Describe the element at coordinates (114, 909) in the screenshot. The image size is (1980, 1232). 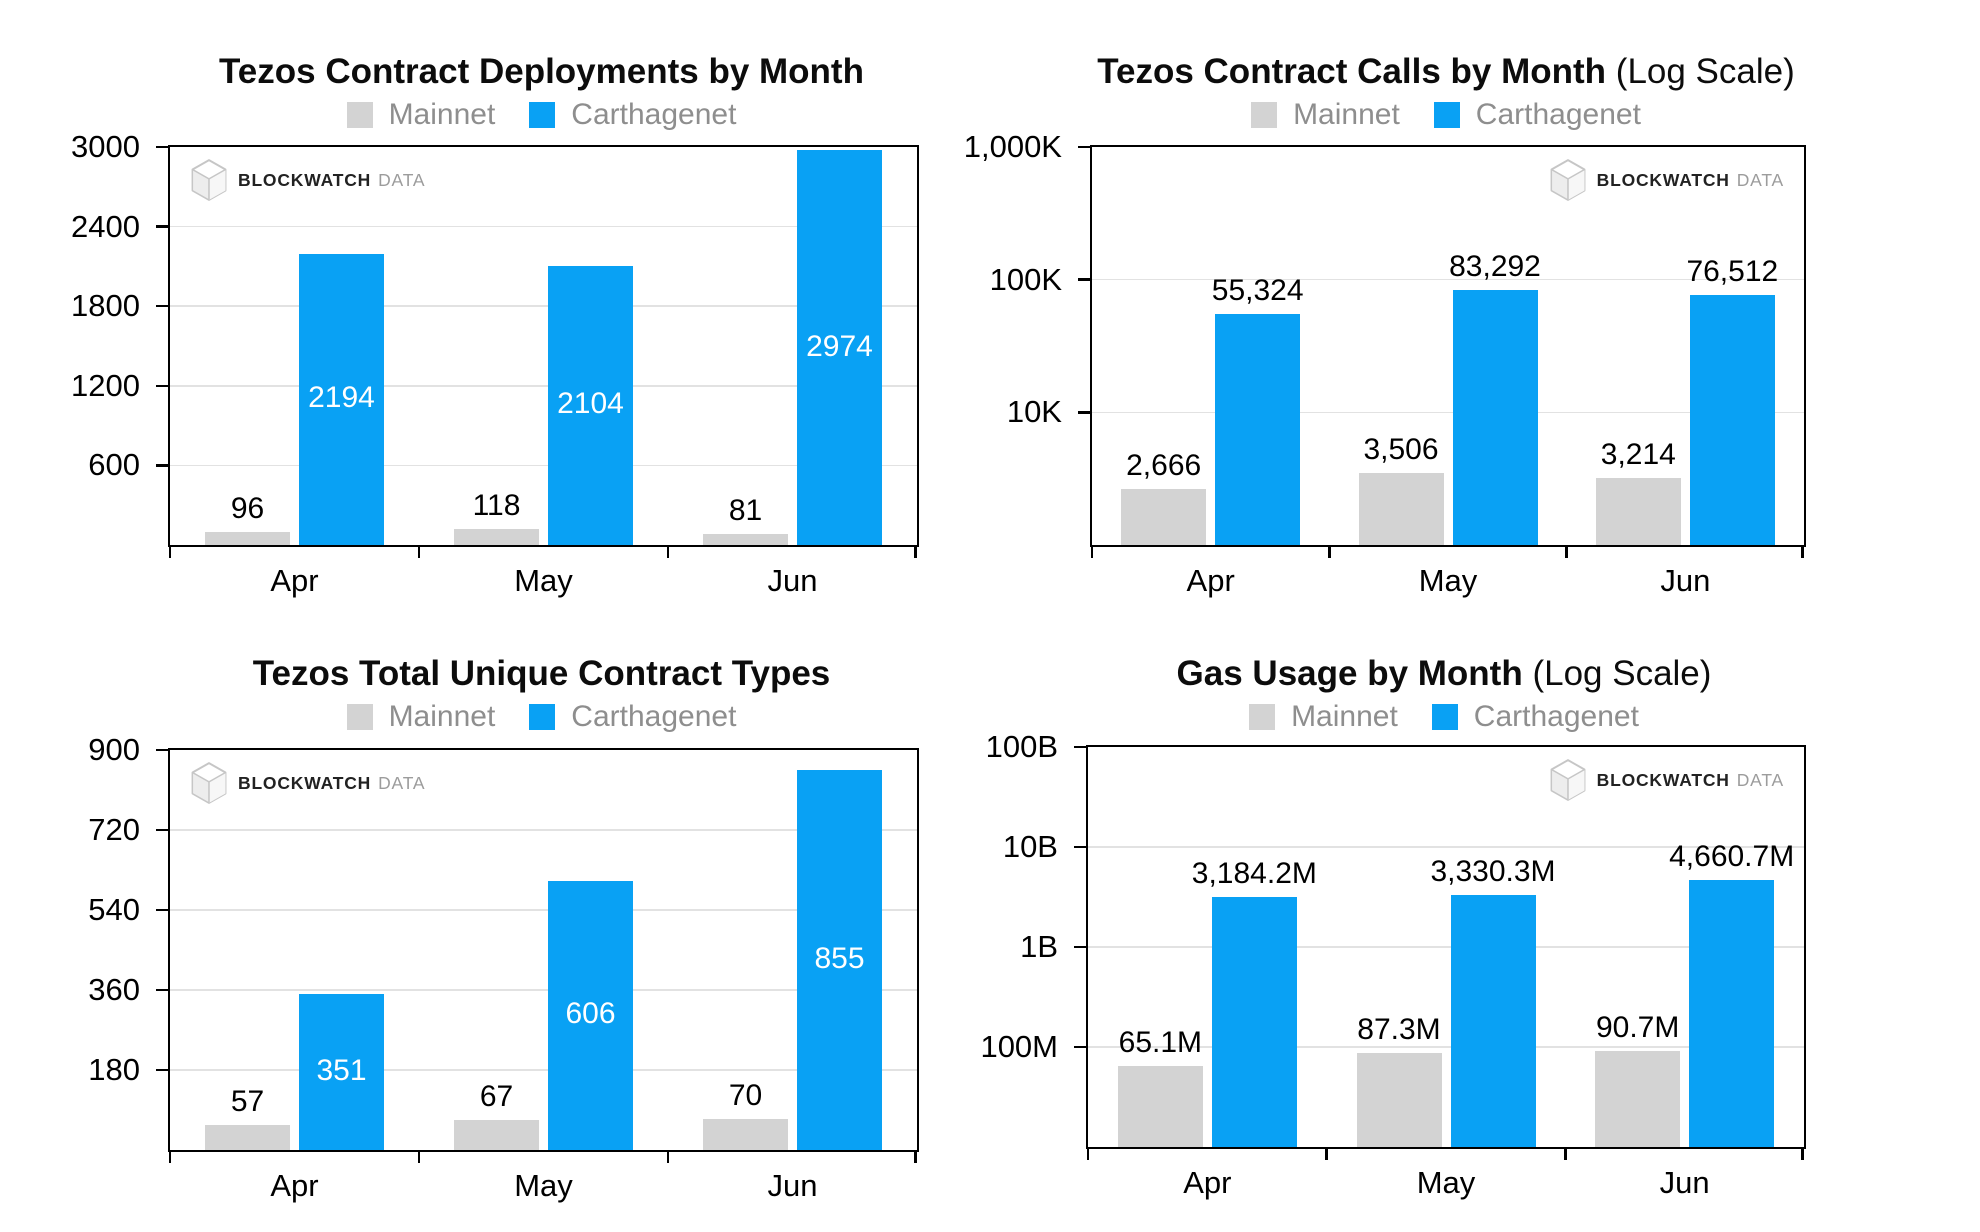
I see `y-axis-tick-label: 540` at that location.